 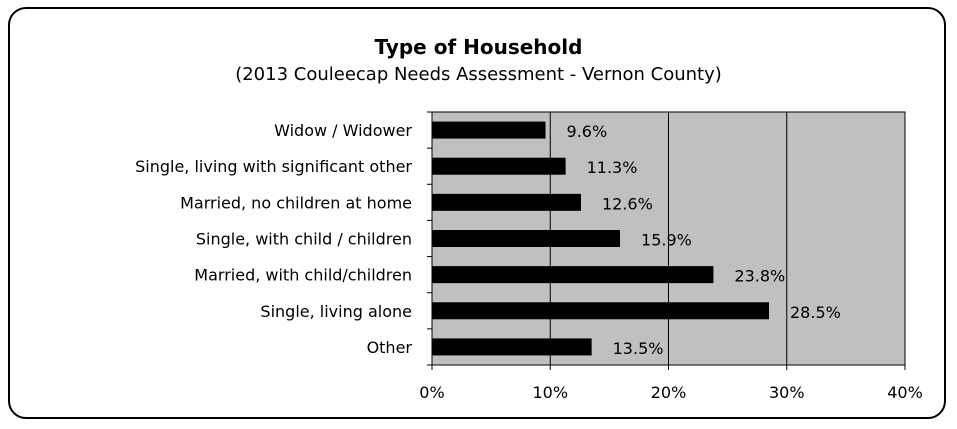 I want to click on category-label: Other, so click(x=390, y=347).